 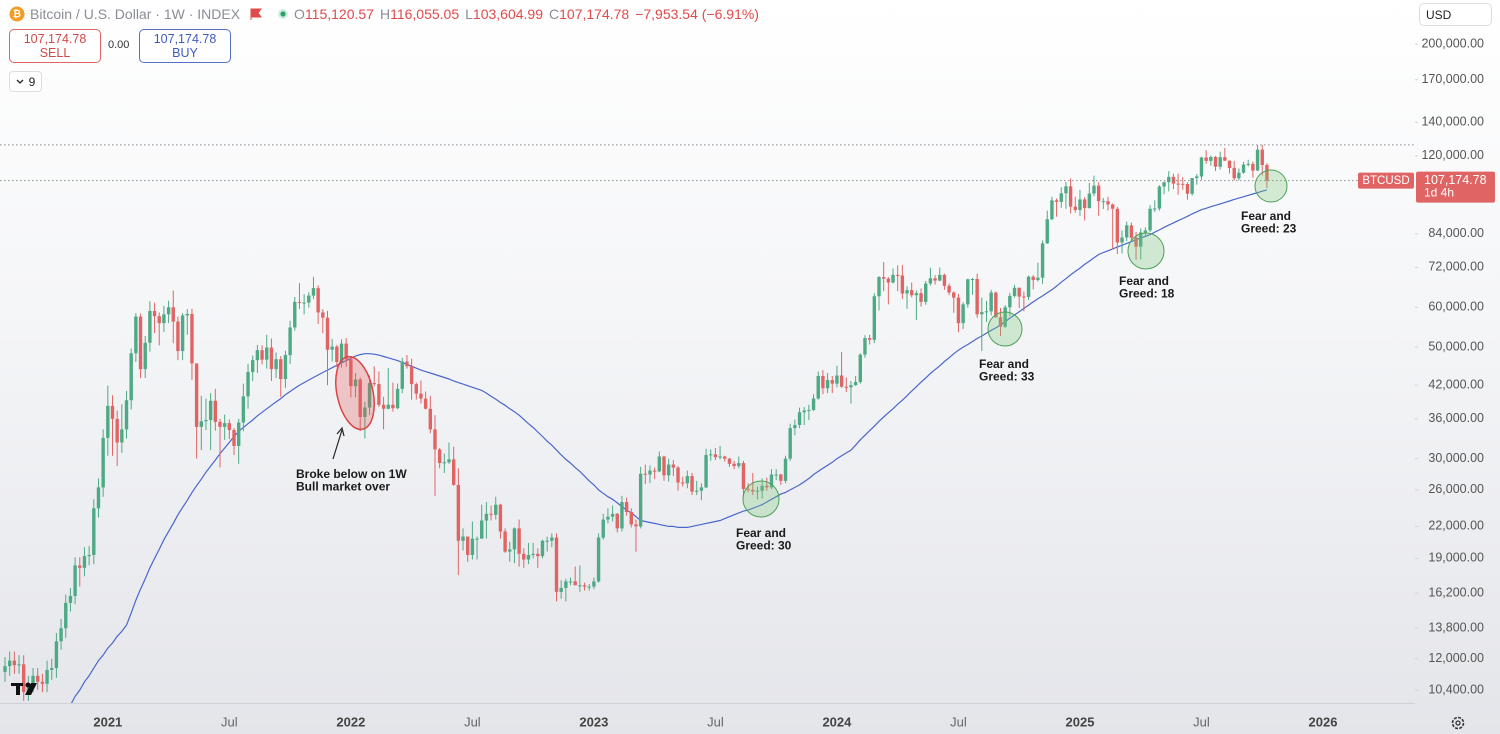 I want to click on annotation-text: Broke below on 1W, so click(x=351, y=474).